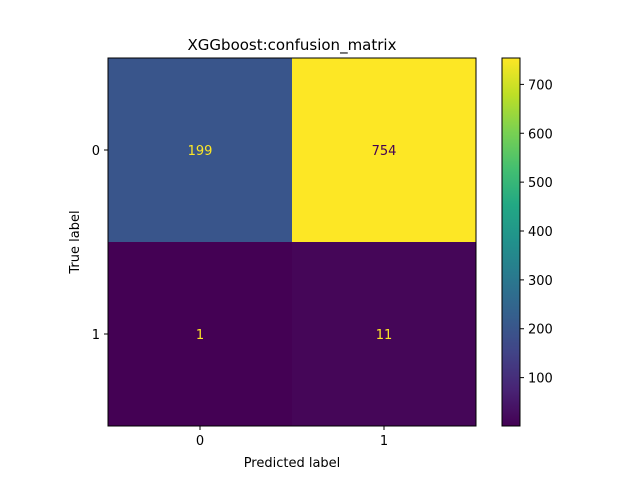 The image size is (640, 480). Describe the element at coordinates (200, 441) in the screenshot. I see `x-tick-label: 0` at that location.